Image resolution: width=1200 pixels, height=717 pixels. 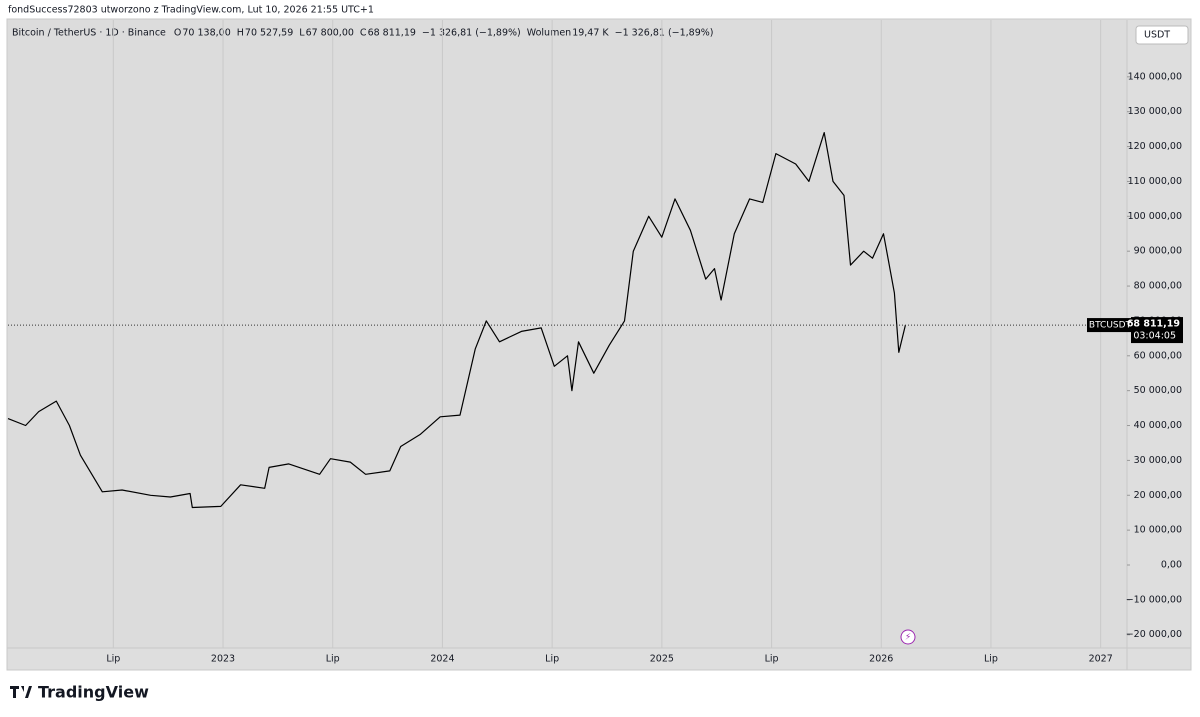 What do you see at coordinates (1158, 355) in the screenshot?
I see `y-tick-label: 60 000,00` at bounding box center [1158, 355].